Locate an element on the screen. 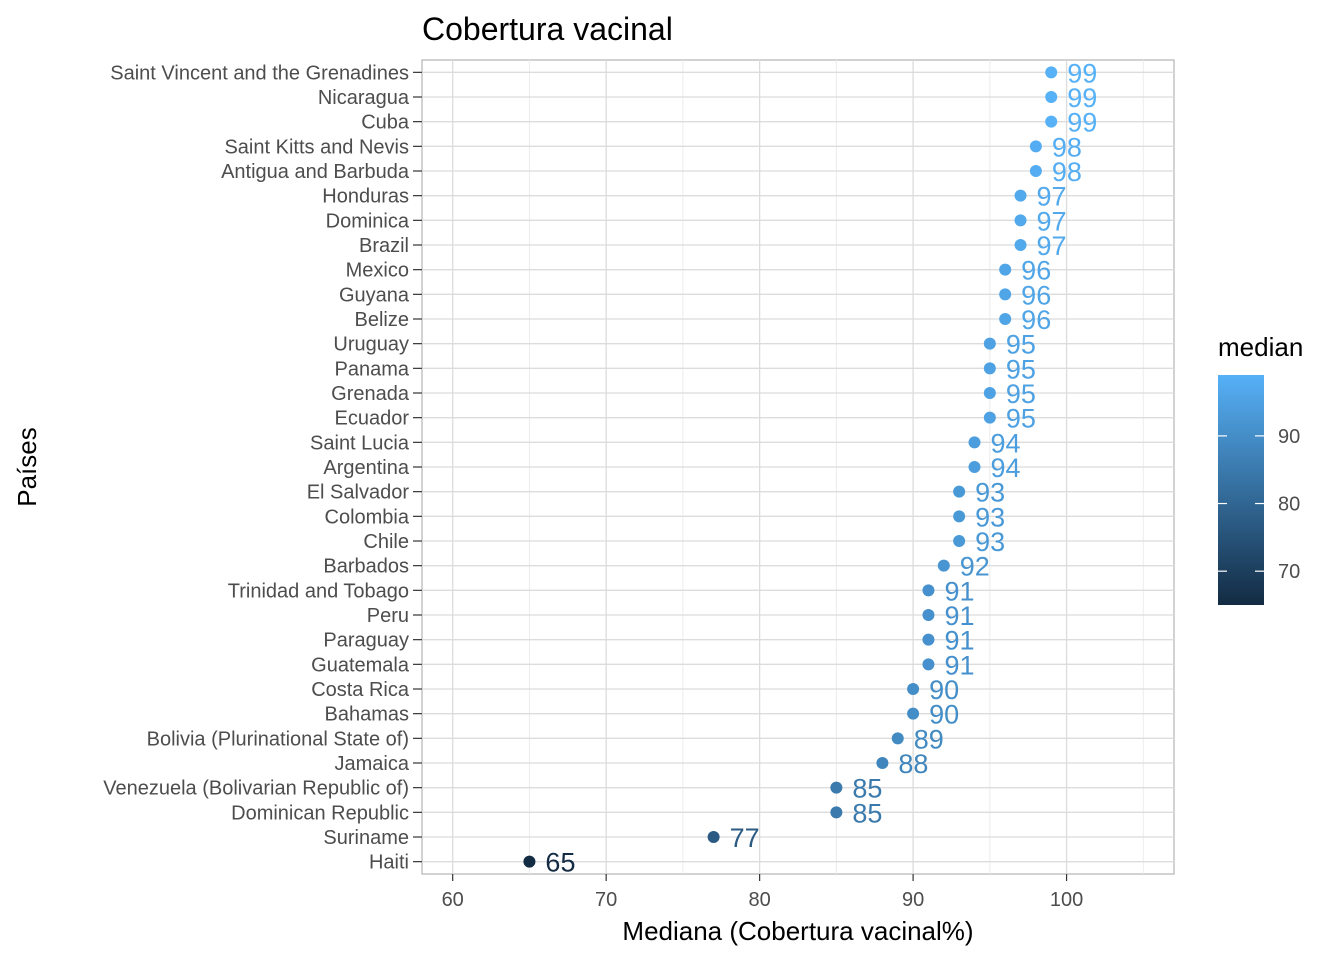 The image size is (1344, 960). y-tick-label: Suriname is located at coordinates (366, 838).